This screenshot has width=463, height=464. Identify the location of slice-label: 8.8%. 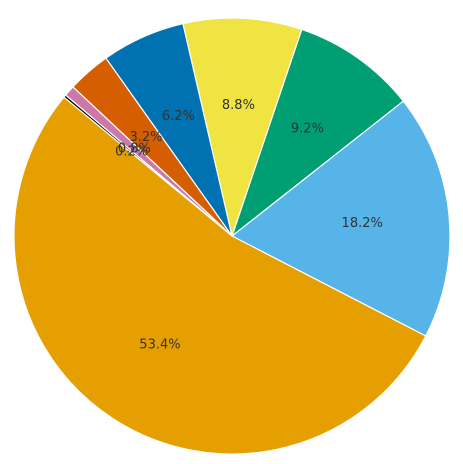
(238, 105).